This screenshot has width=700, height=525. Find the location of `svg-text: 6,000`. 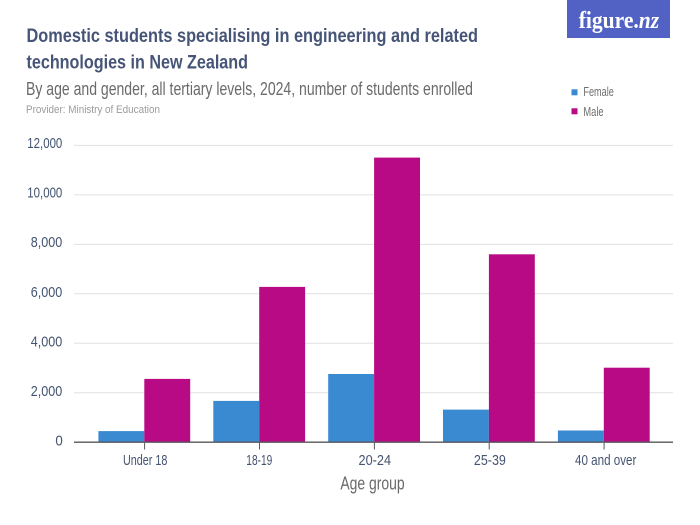

svg-text: 6,000 is located at coordinates (47, 293).